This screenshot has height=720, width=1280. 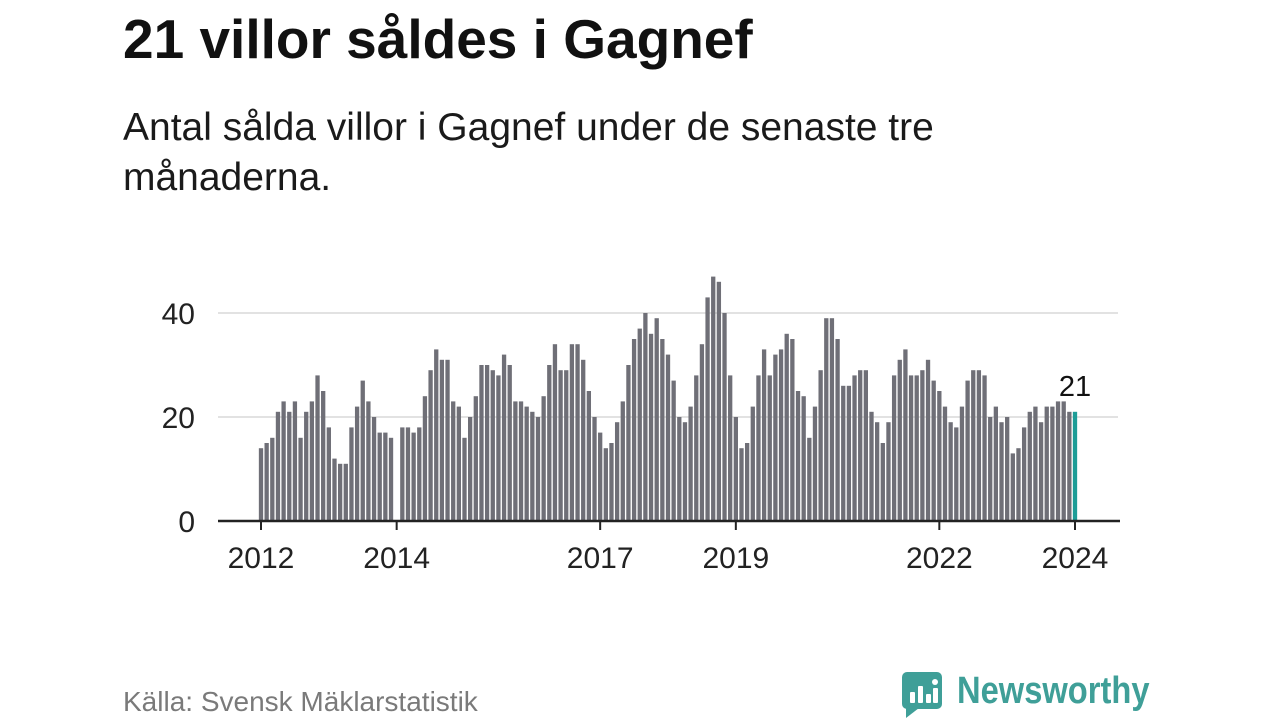 I want to click on chat-bubble-bar-chart-icon, so click(x=922, y=695).